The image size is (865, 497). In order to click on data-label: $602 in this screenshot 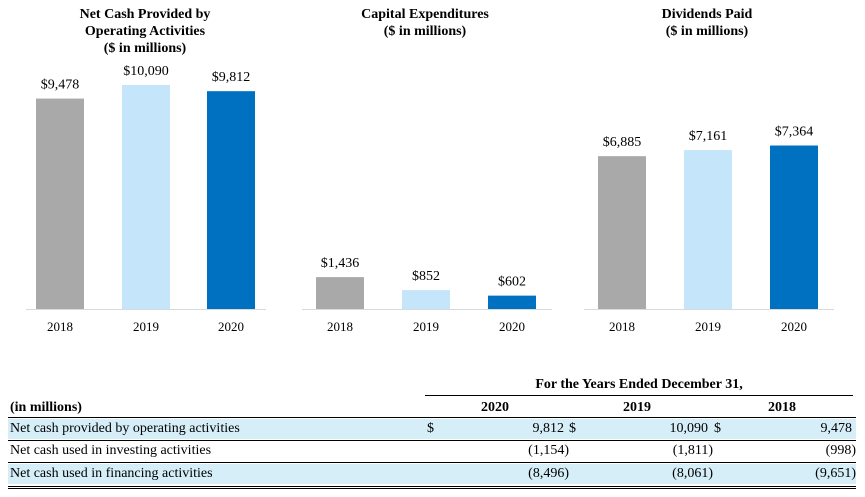, I will do `click(512, 282)`.